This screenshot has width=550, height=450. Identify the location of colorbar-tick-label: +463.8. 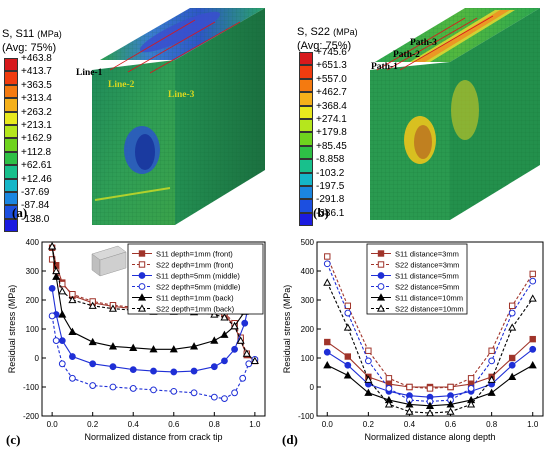
(36, 58).